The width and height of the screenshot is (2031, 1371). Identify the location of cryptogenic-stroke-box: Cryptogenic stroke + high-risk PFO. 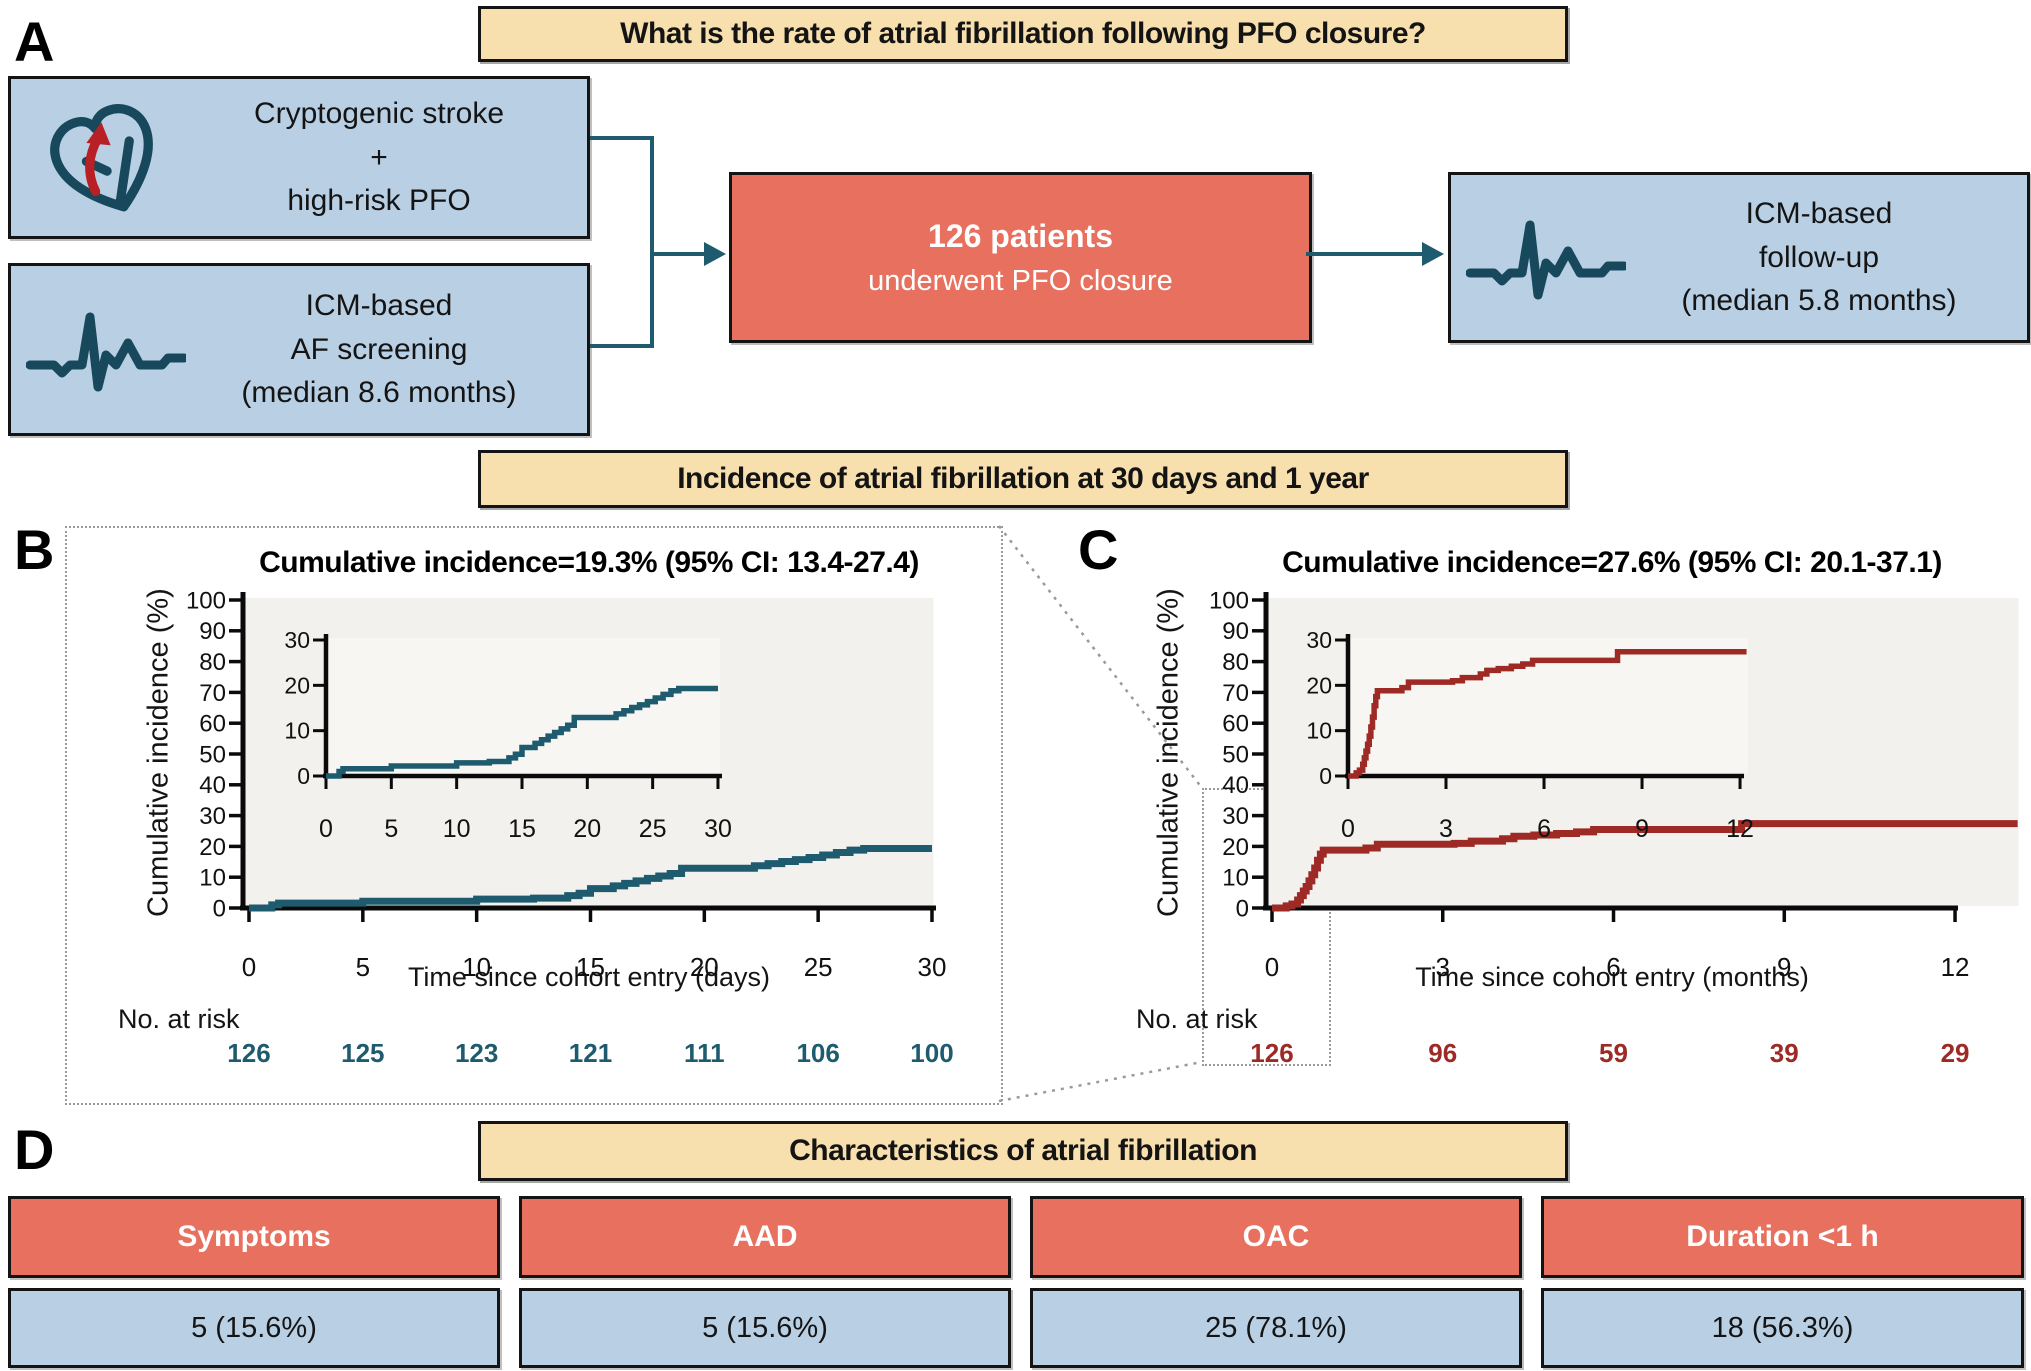
(299, 157).